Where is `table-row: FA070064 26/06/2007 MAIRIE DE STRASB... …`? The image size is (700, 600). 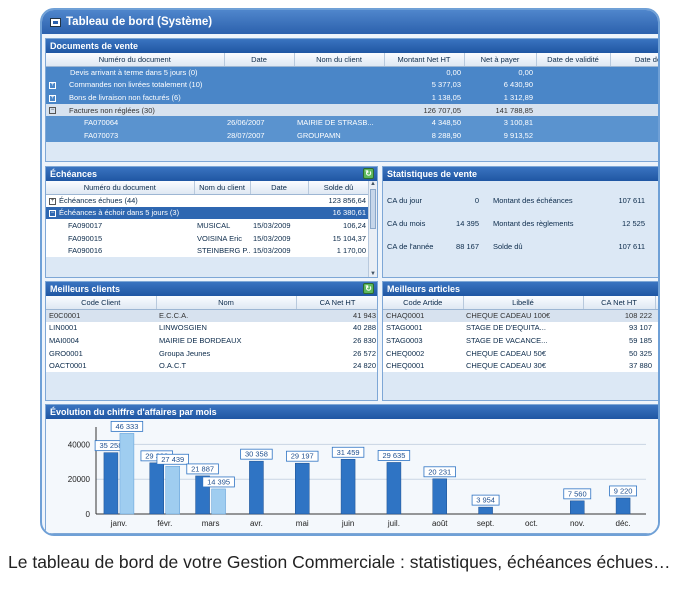
table-row: FA070064 26/06/2007 MAIRIE DE STRASB... … is located at coordinates (352, 122).